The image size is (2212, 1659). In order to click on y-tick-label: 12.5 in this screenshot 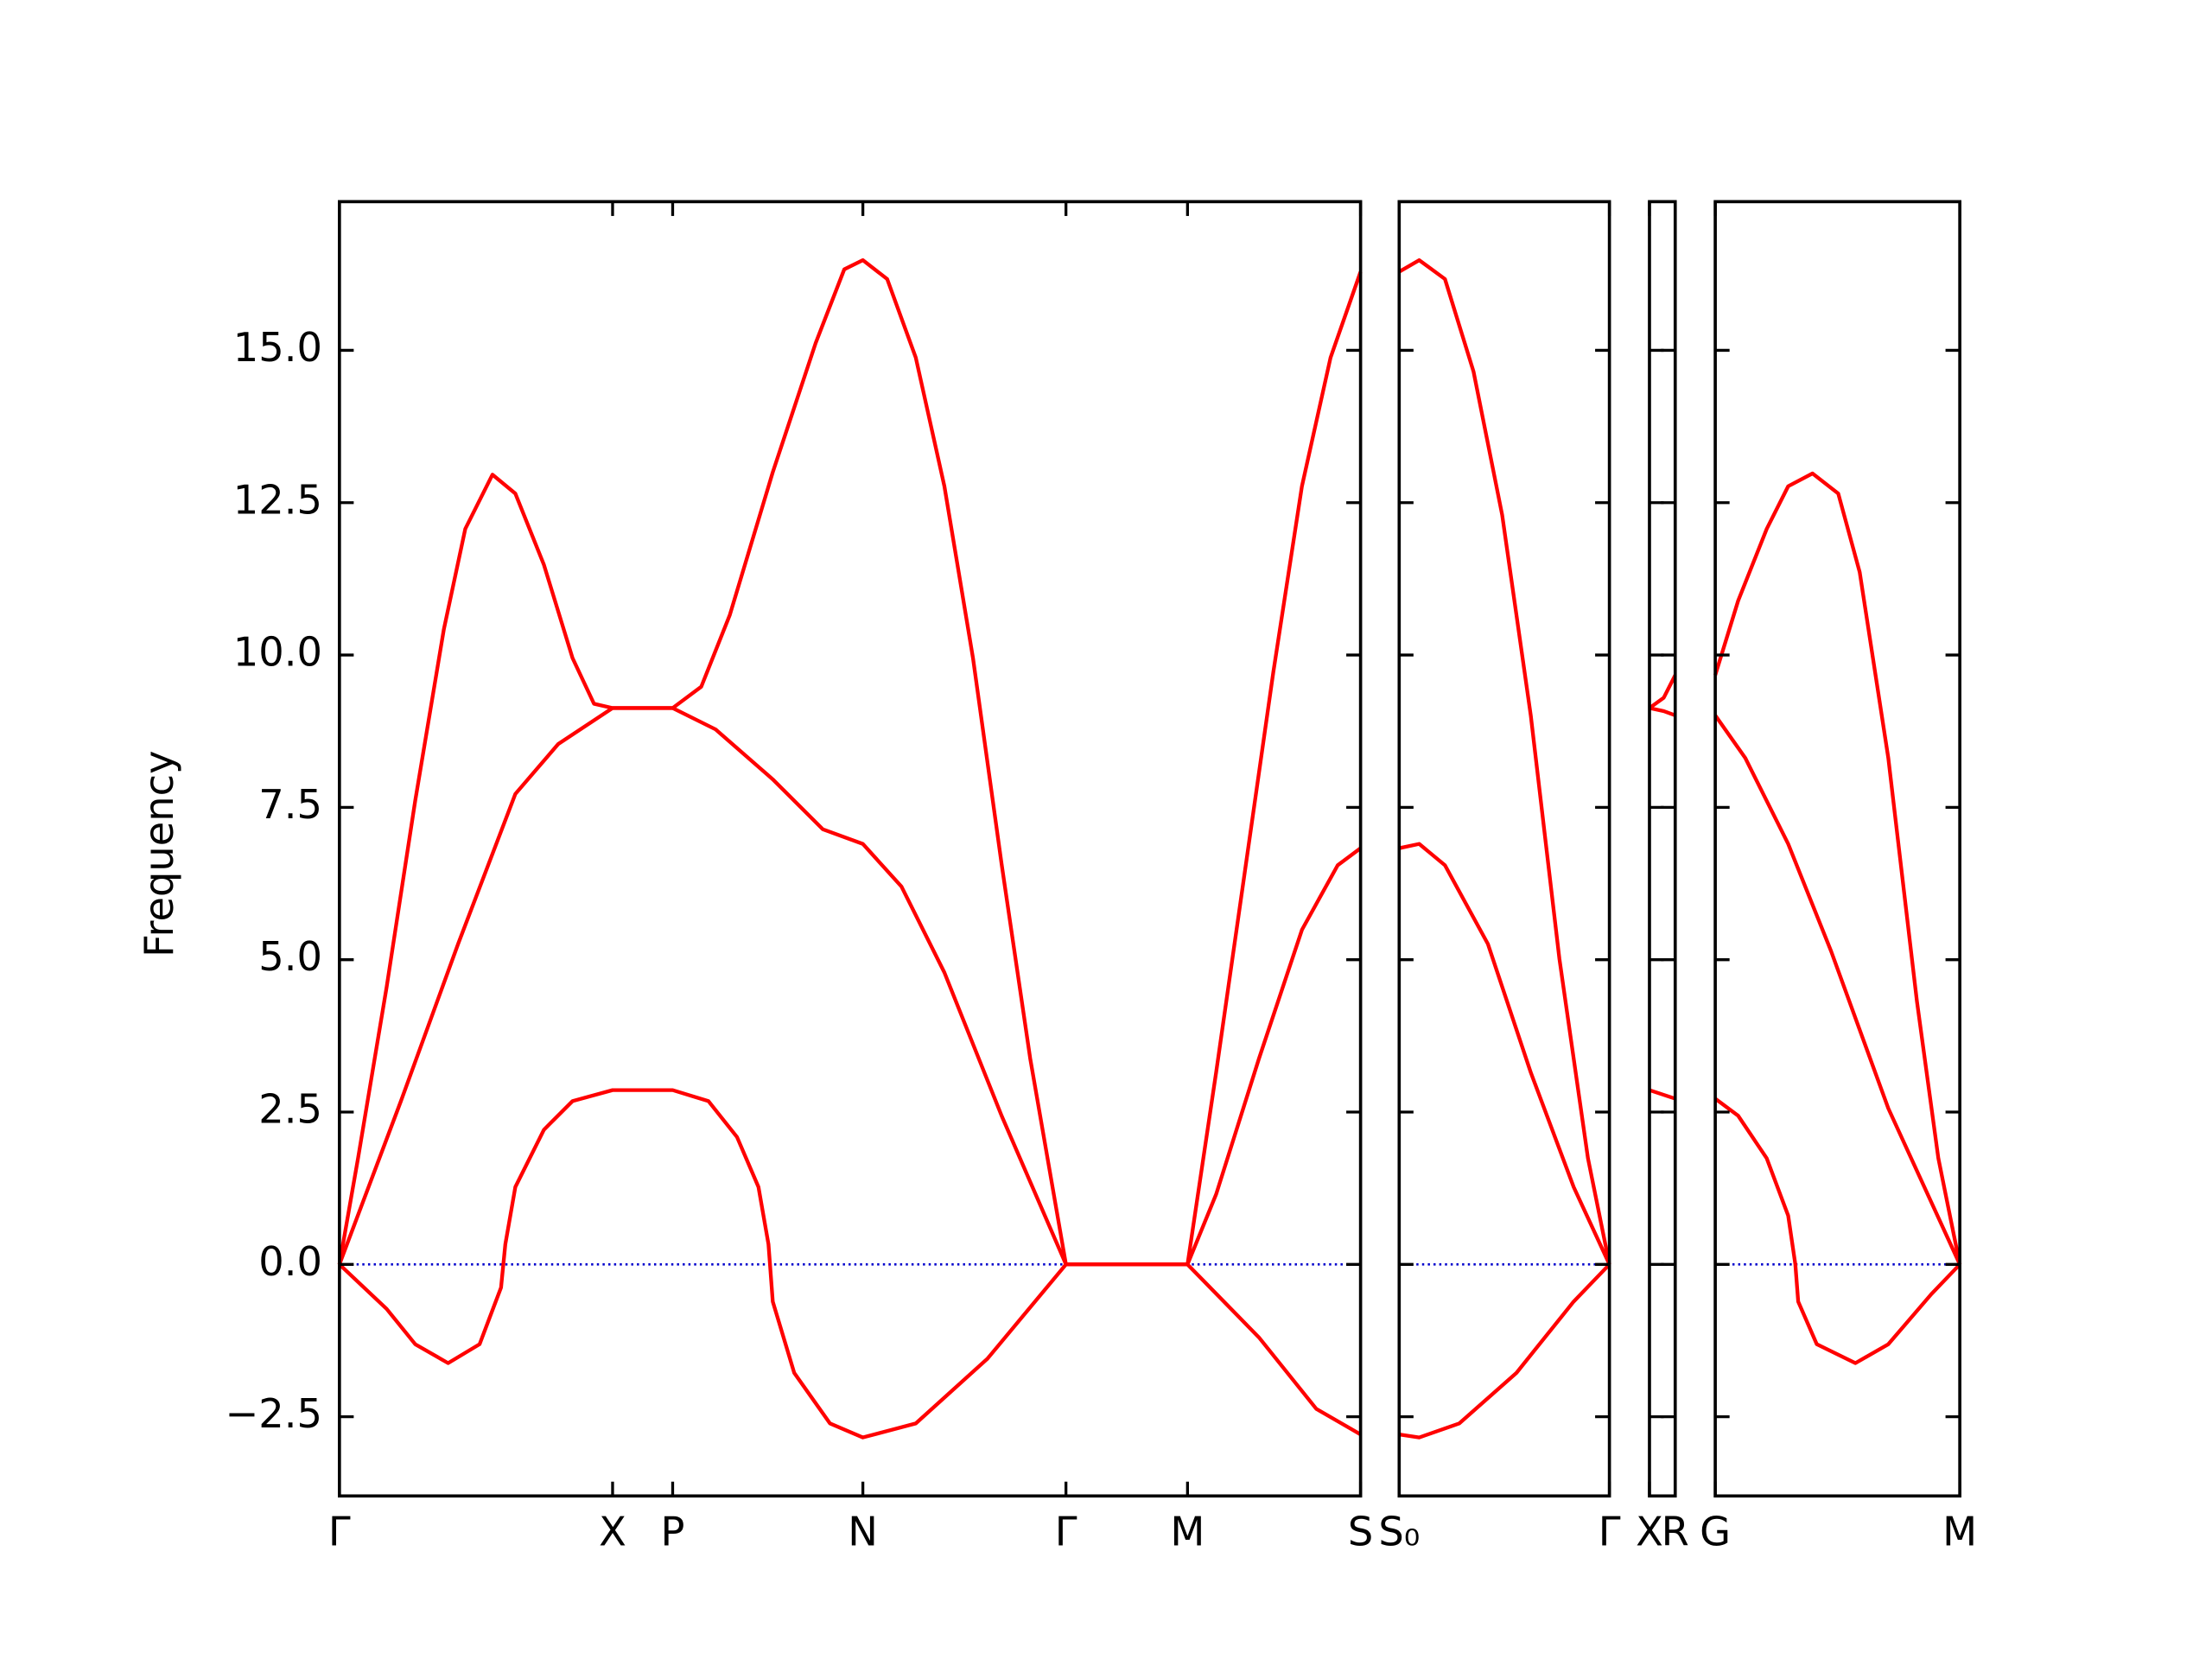, I will do `click(277, 500)`.